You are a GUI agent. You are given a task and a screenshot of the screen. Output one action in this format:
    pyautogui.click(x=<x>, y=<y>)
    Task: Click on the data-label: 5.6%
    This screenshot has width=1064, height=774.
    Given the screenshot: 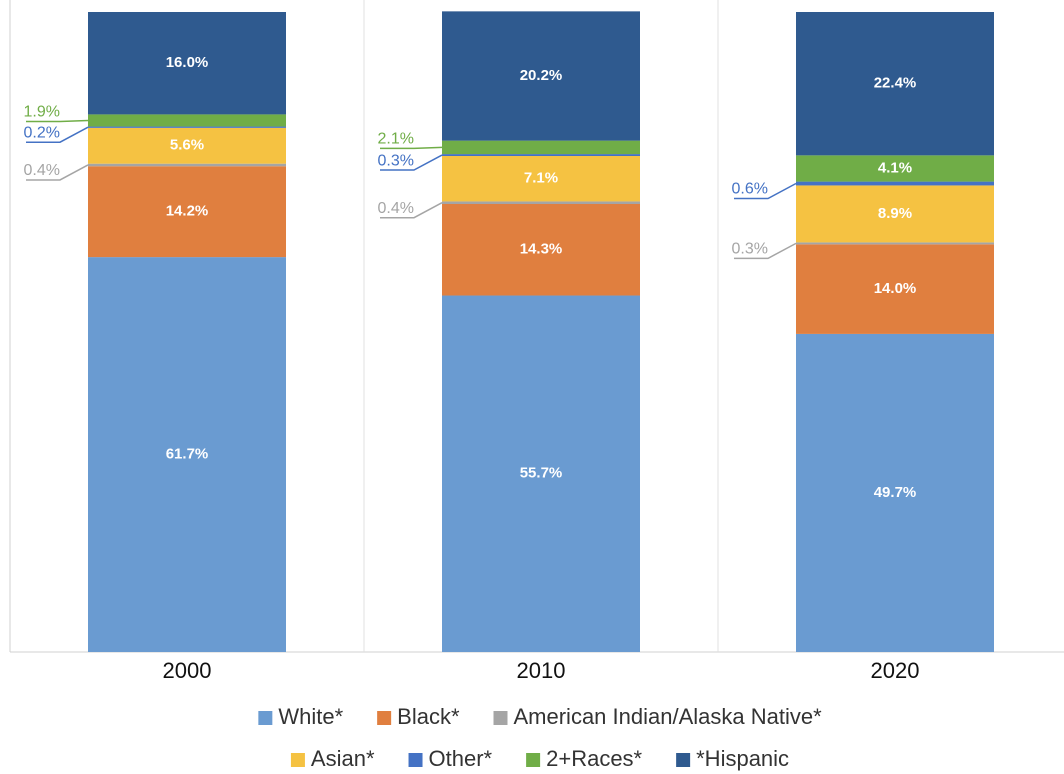 What is the action you would take?
    pyautogui.click(x=187, y=145)
    